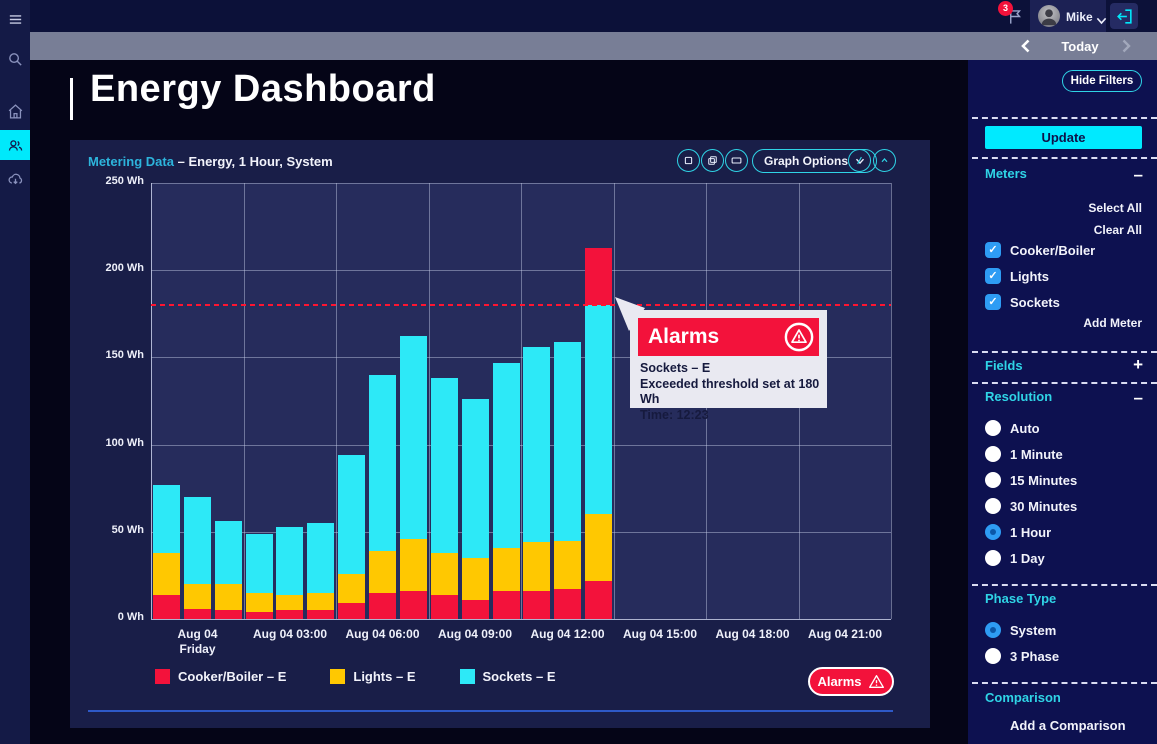 Image resolution: width=1157 pixels, height=744 pixels. What do you see at coordinates (127, 529) in the screenshot?
I see `y-axis-tick-label: 50 Wh` at bounding box center [127, 529].